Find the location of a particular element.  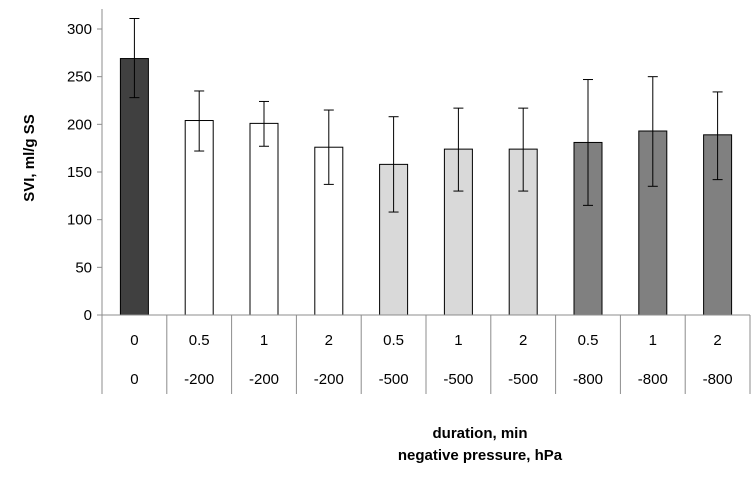

x-tick-label-duration: 0 is located at coordinates (134, 340).